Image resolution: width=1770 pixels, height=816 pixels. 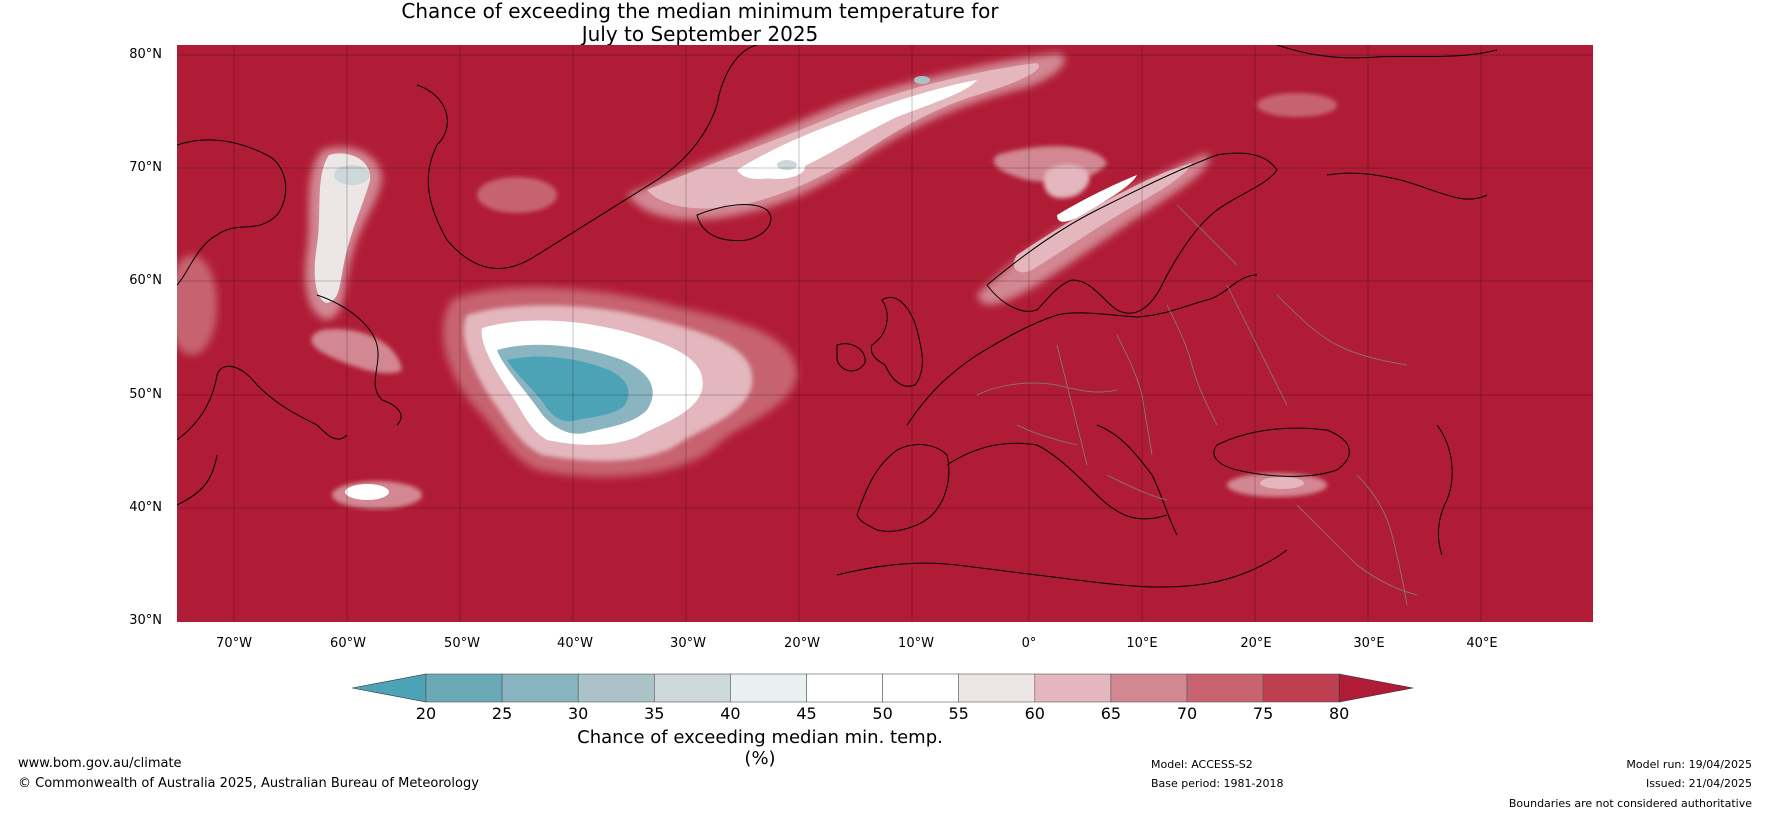 What do you see at coordinates (654, 713) in the screenshot?
I see `colorbar-tick-label: 35` at bounding box center [654, 713].